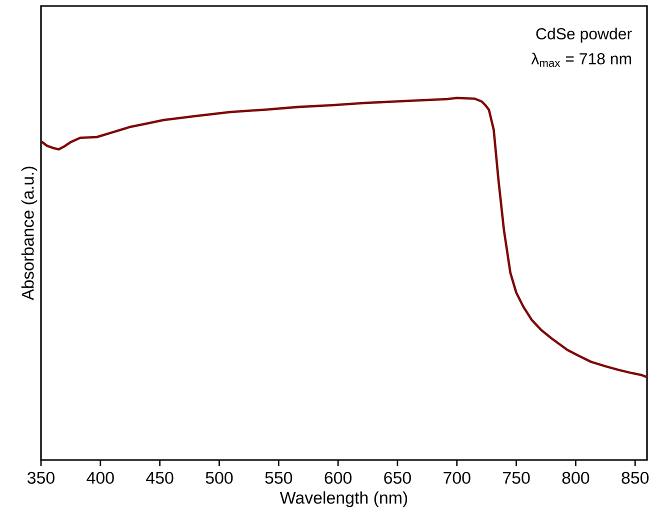 This screenshot has width=660, height=523. I want to click on x-tick-label: 350, so click(41, 478).